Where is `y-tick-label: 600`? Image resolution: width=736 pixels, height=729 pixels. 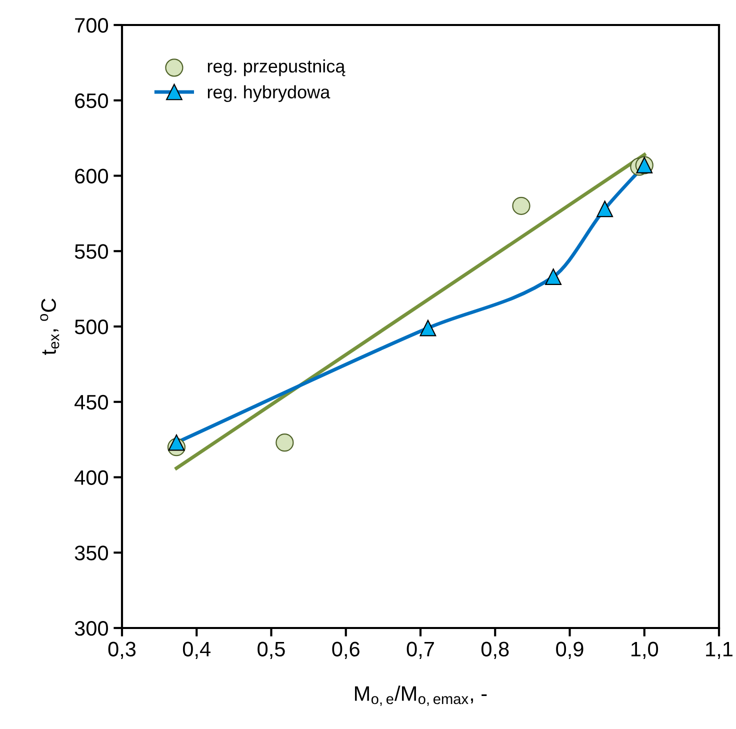
y-tick-label: 600 is located at coordinates (91, 176).